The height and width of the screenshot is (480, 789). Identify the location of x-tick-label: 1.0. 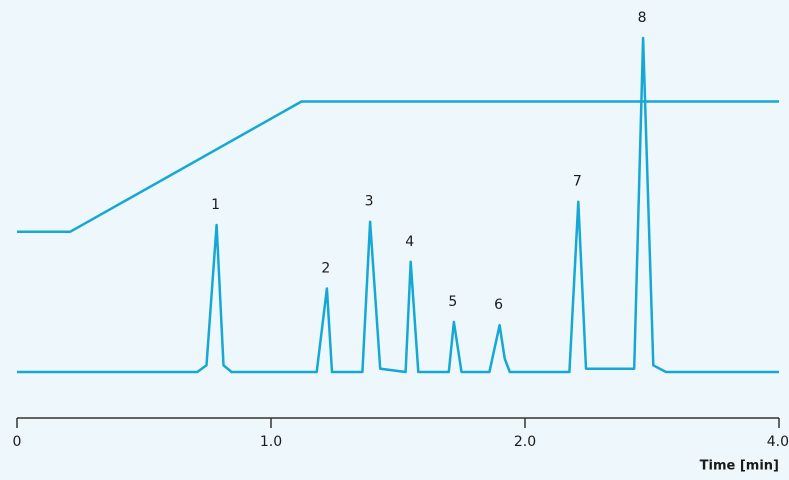
(271, 442).